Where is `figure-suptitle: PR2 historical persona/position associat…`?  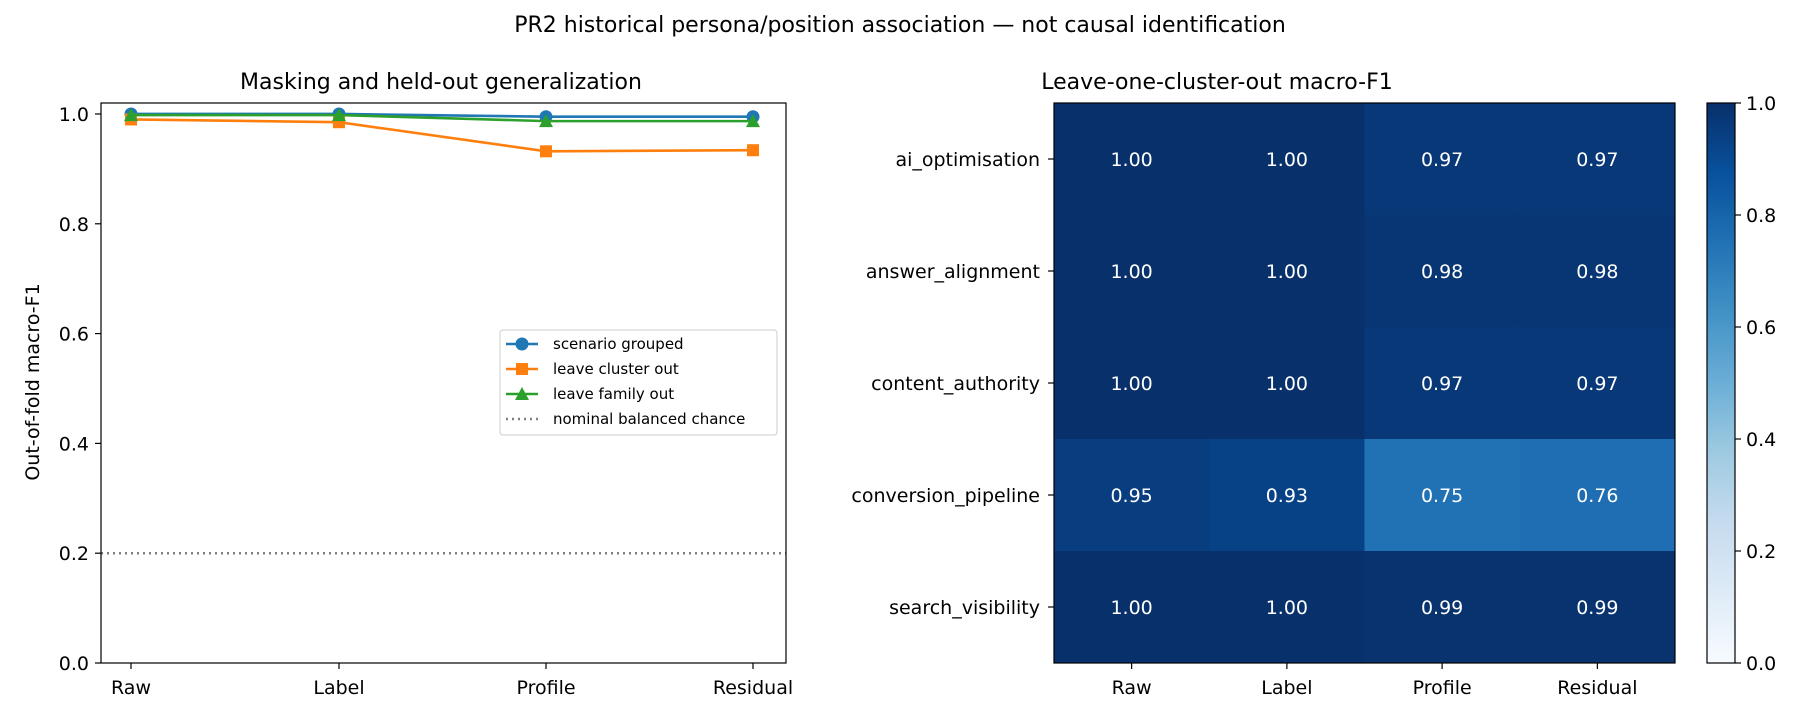 figure-suptitle: PR2 historical persona/position associat… is located at coordinates (900, 25).